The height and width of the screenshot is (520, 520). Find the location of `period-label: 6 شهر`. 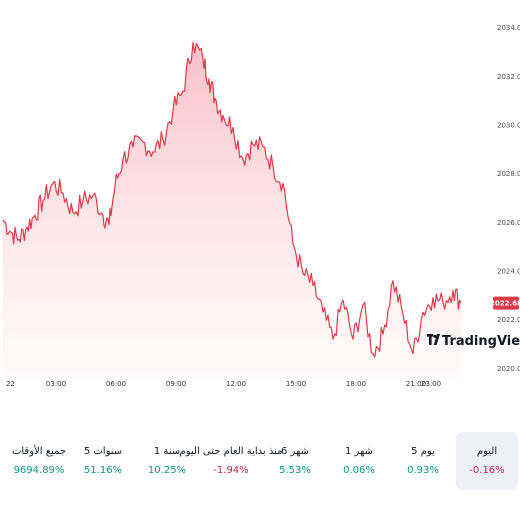

period-label: 6 شهر is located at coordinates (295, 451).